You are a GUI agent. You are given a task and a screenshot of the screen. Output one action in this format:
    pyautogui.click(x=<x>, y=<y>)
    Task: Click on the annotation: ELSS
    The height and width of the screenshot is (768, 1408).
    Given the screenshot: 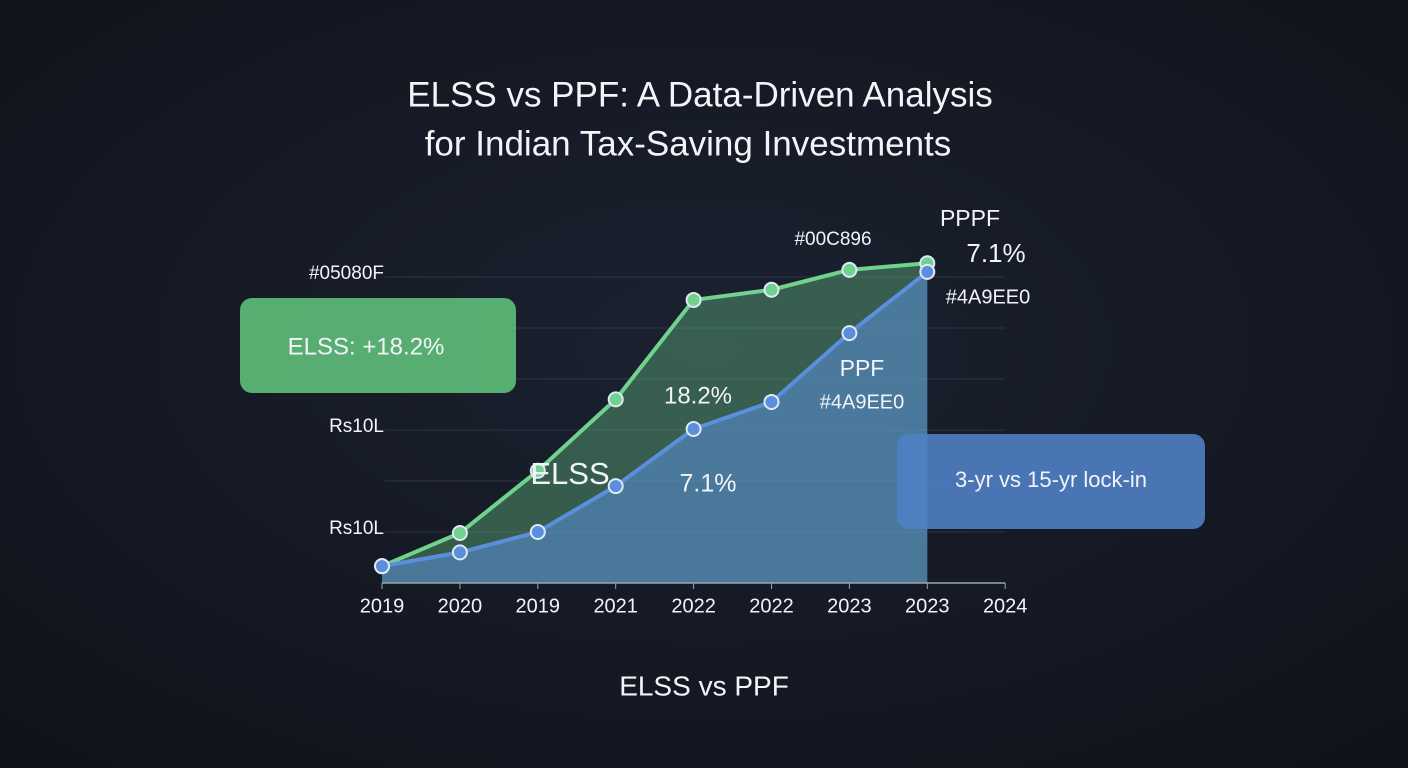 What is the action you would take?
    pyautogui.click(x=569, y=473)
    